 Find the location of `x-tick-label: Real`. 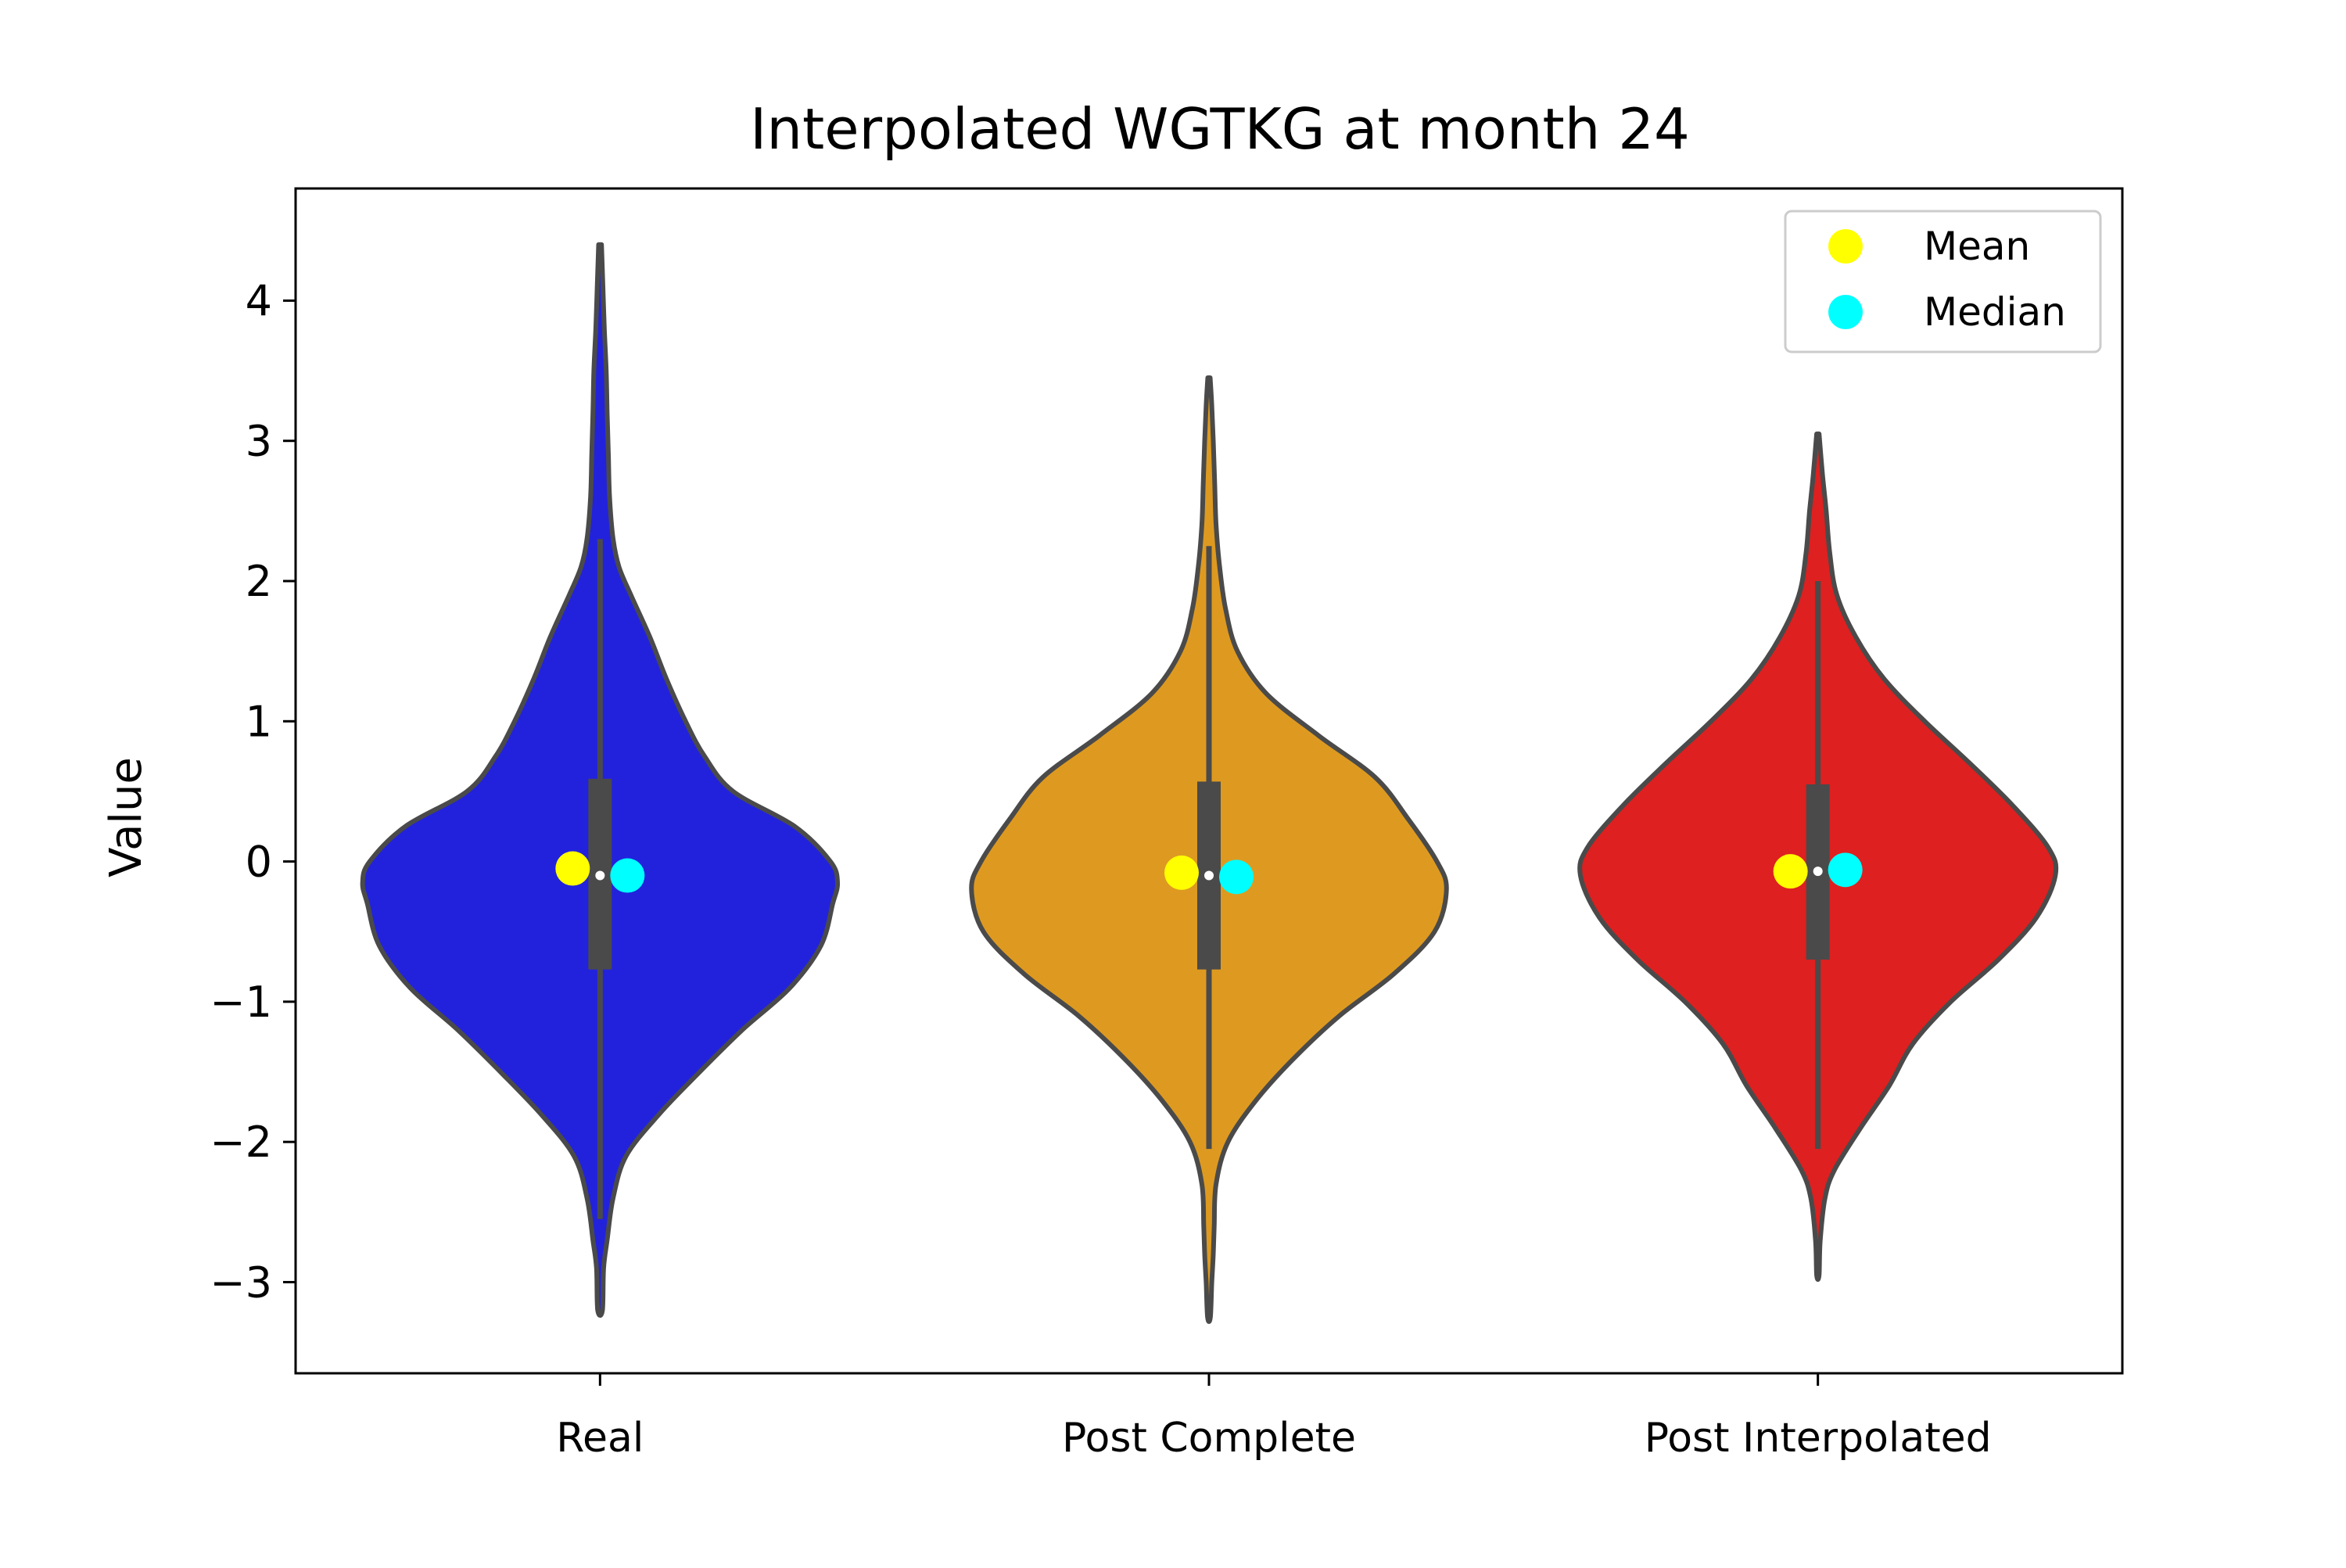

x-tick-label: Real is located at coordinates (600, 1438).